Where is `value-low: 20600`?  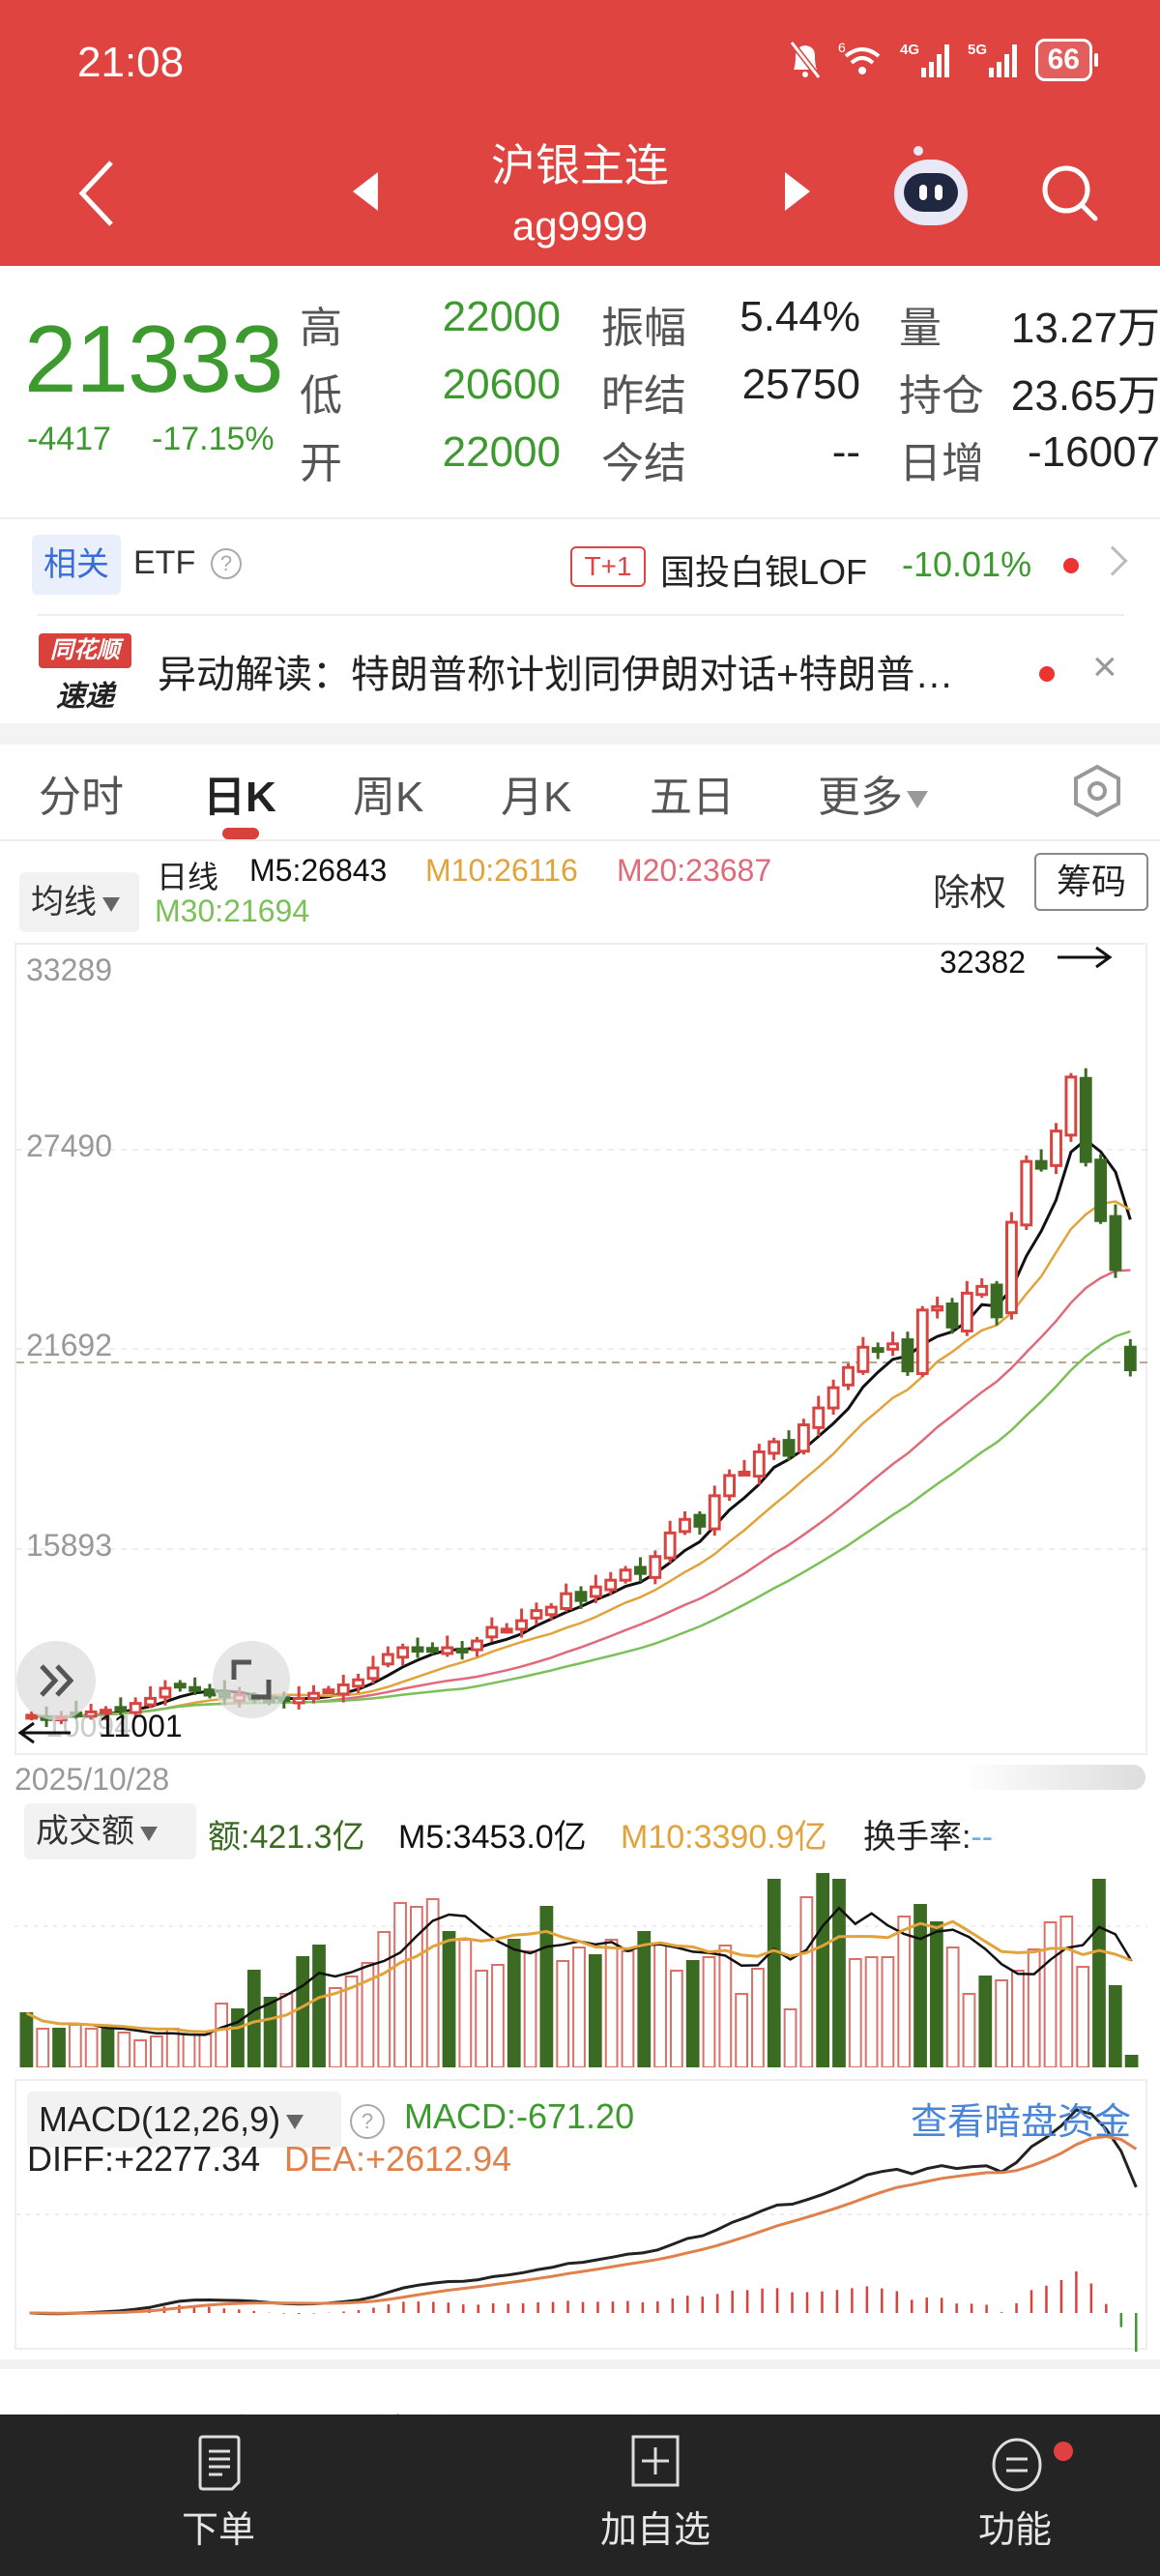
value-low: 20600 is located at coordinates (502, 384).